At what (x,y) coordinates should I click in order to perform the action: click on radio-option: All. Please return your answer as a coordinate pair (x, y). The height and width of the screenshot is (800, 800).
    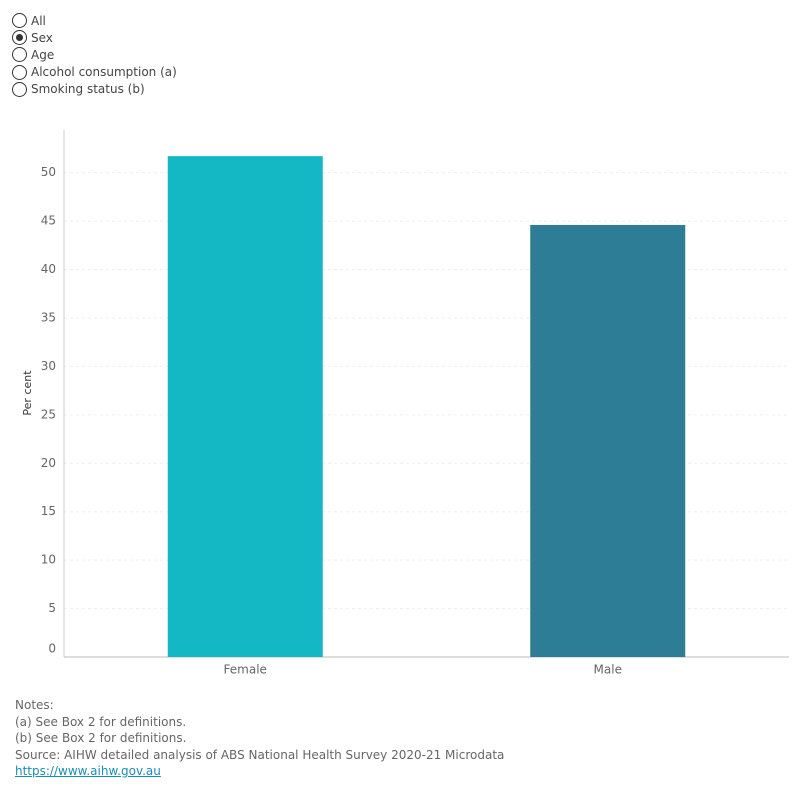
    Looking at the image, I should click on (94, 20).